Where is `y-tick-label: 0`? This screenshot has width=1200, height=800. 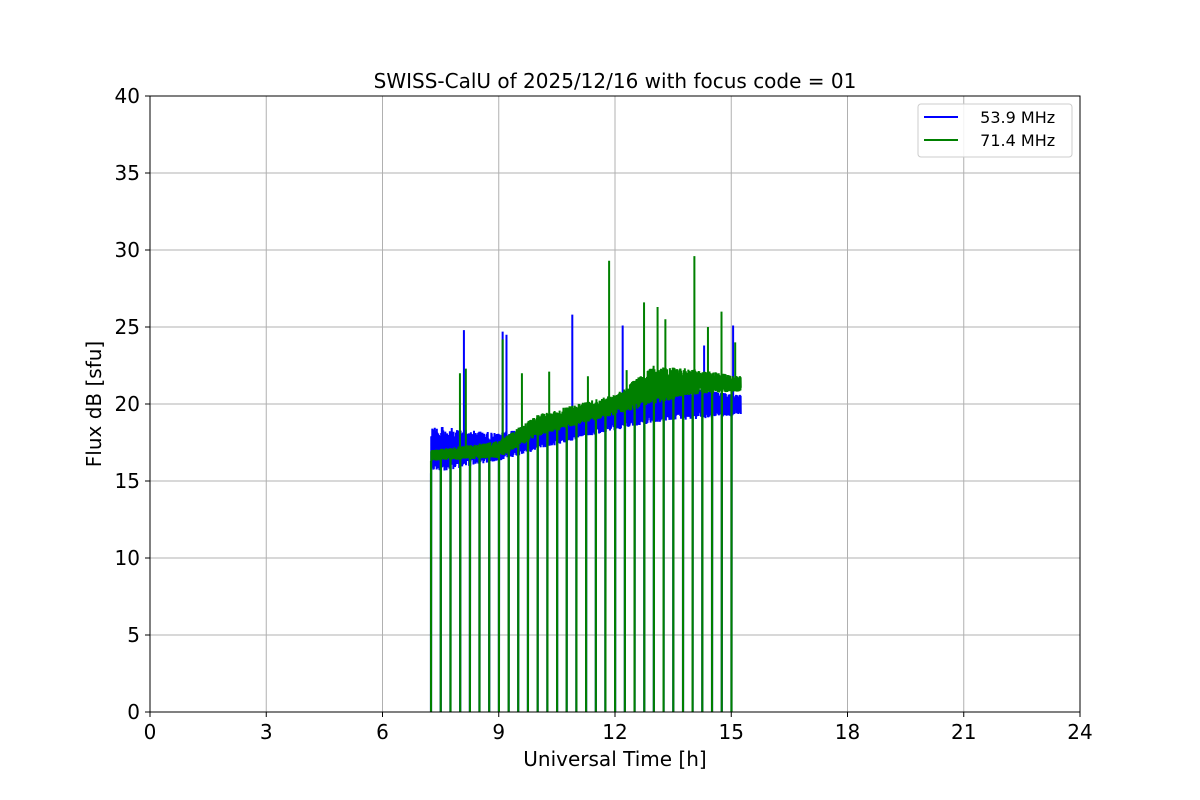
y-tick-label: 0 is located at coordinates (133, 712).